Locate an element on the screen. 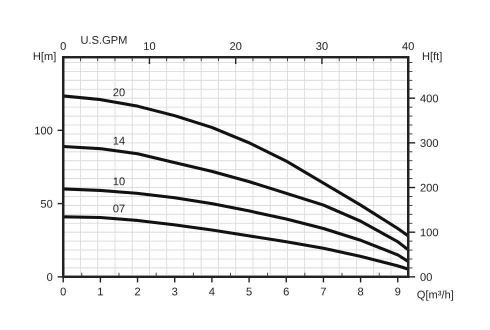 The height and width of the screenshot is (330, 490). y2-tick-label: 100 is located at coordinates (429, 232).